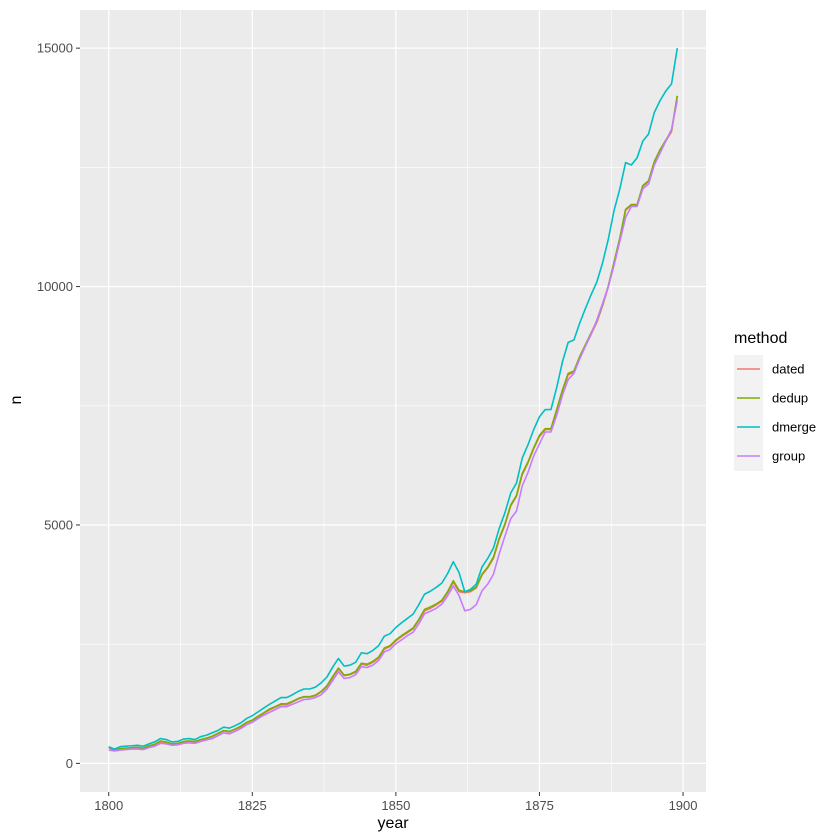 Image resolution: width=840 pixels, height=840 pixels. Describe the element at coordinates (58, 406) in the screenshot. I see `y-axis: 0 5000 10000 15000` at that location.